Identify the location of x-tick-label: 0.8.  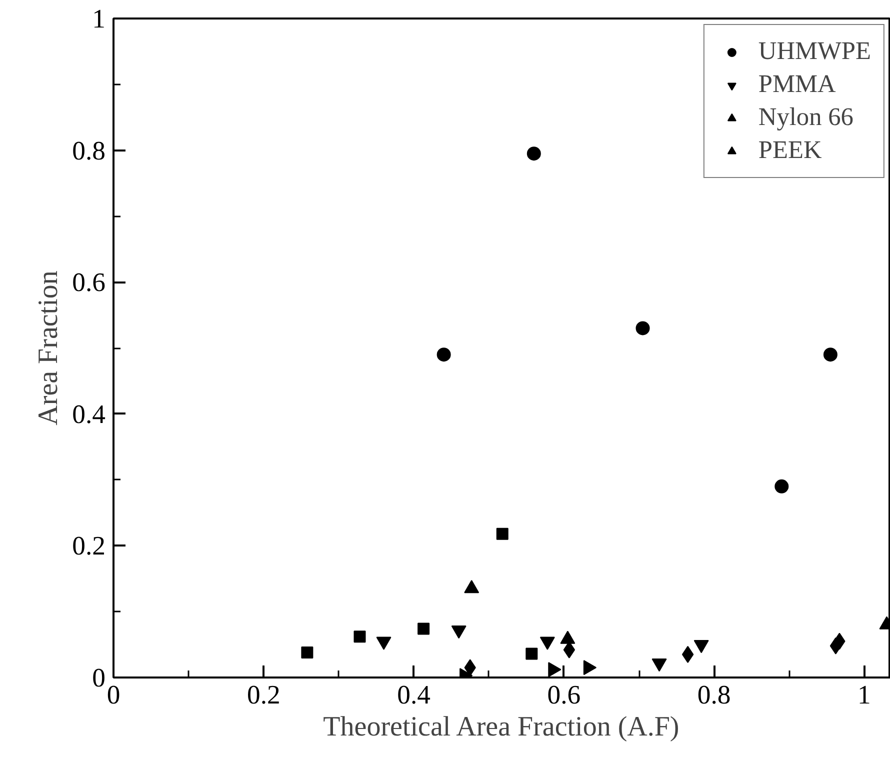
(714, 695).